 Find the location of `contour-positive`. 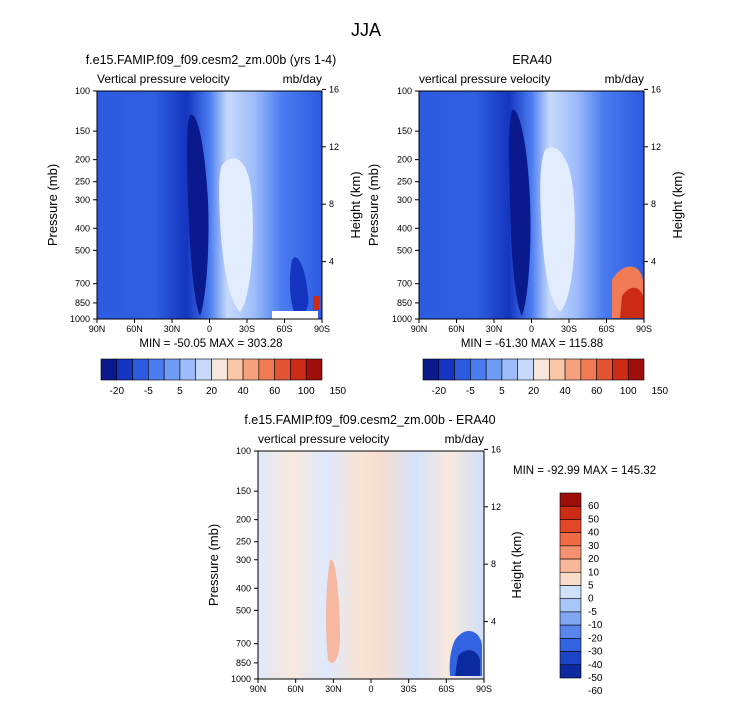

contour-positive is located at coordinates (332, 611).